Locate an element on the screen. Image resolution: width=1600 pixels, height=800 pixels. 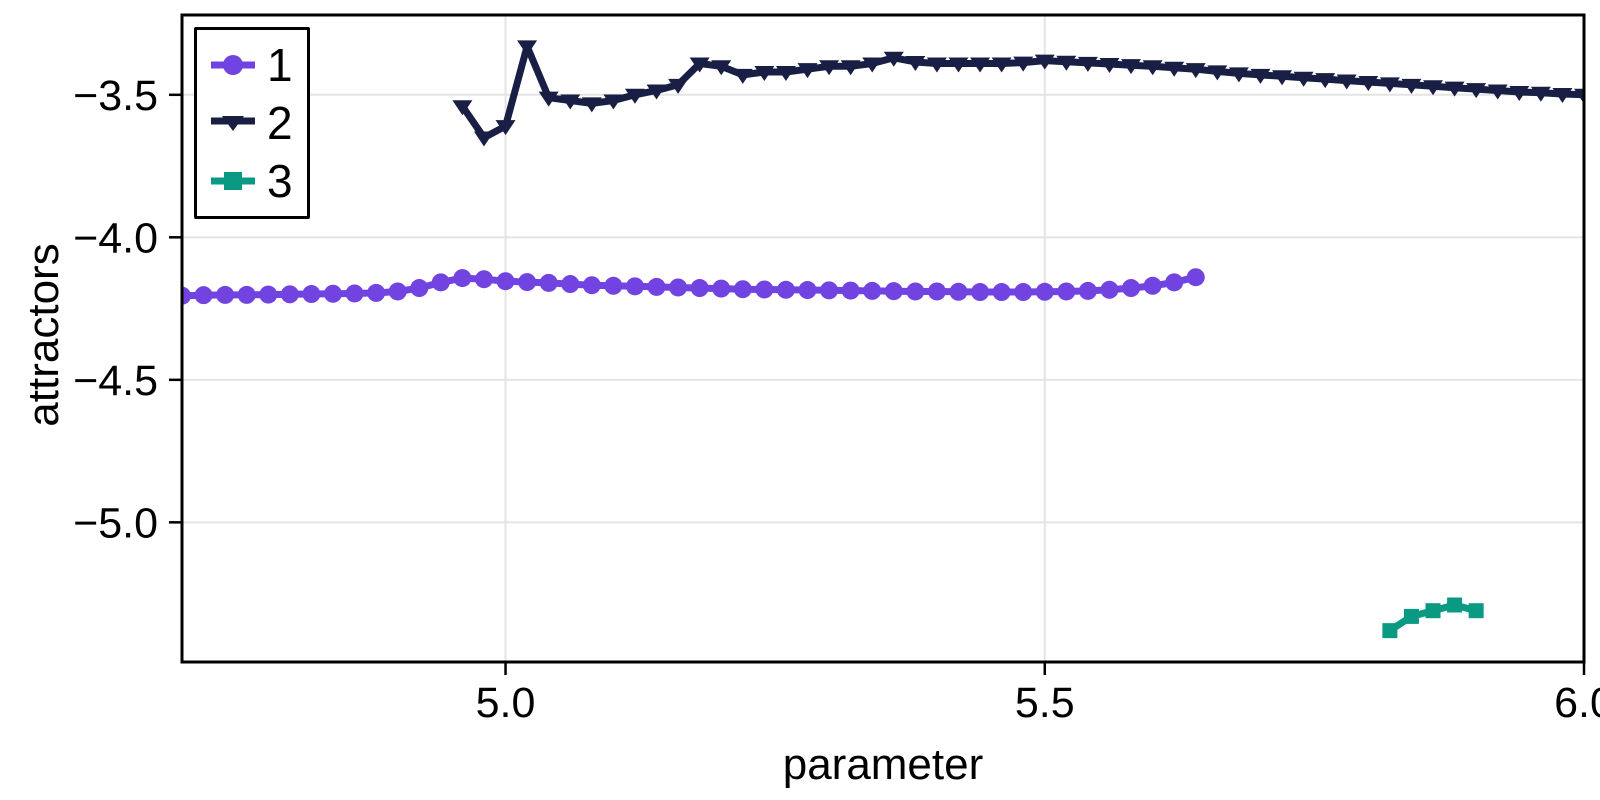
legend-glyph-circle is located at coordinates (233, 65).